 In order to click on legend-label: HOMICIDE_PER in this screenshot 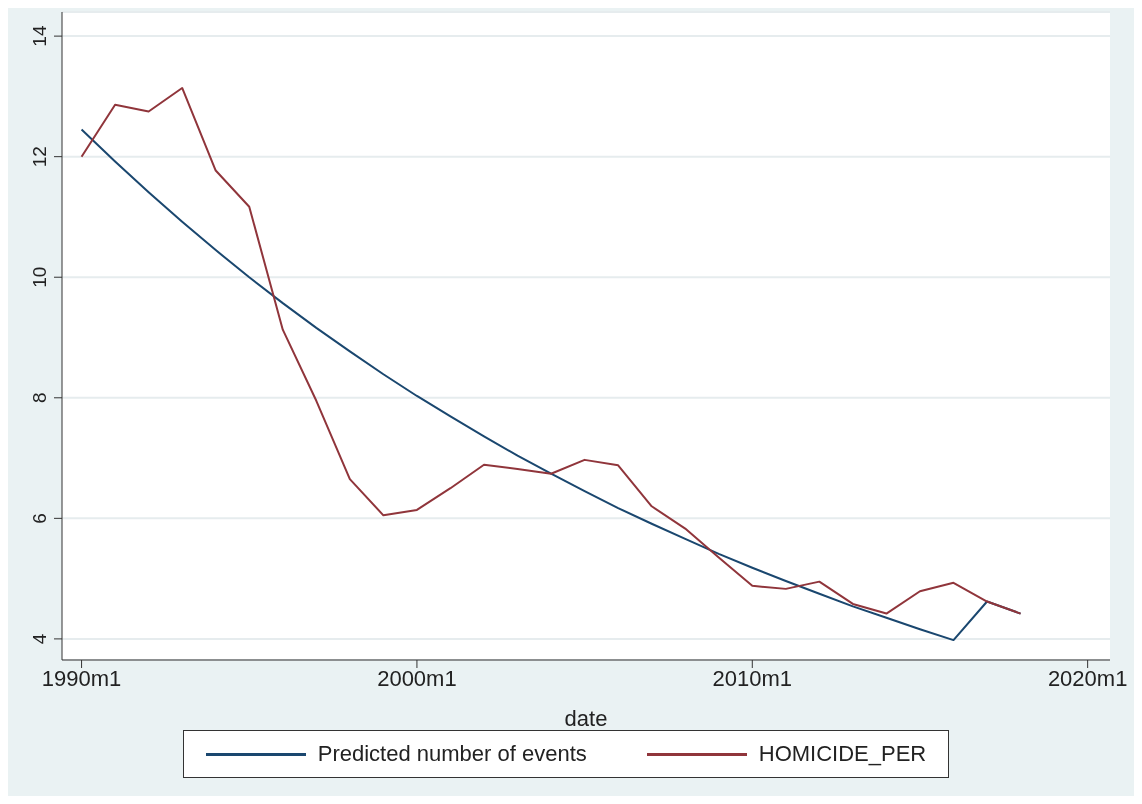, I will do `click(842, 754)`.